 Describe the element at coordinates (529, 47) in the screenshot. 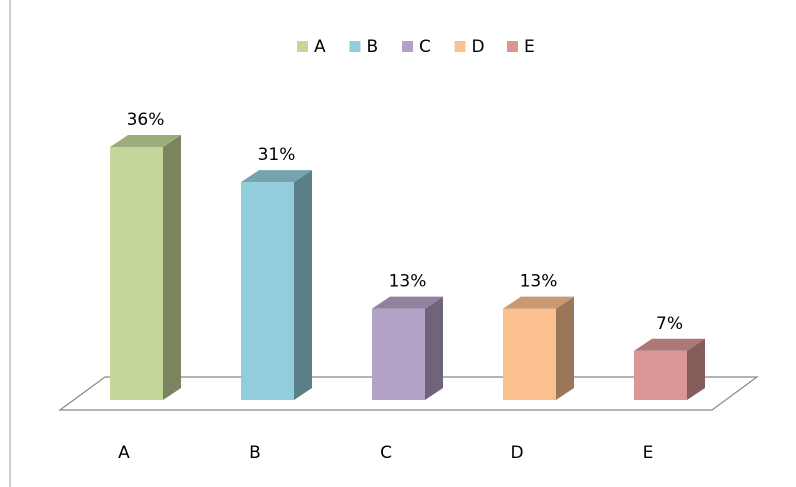

I see `legend-label: E` at that location.